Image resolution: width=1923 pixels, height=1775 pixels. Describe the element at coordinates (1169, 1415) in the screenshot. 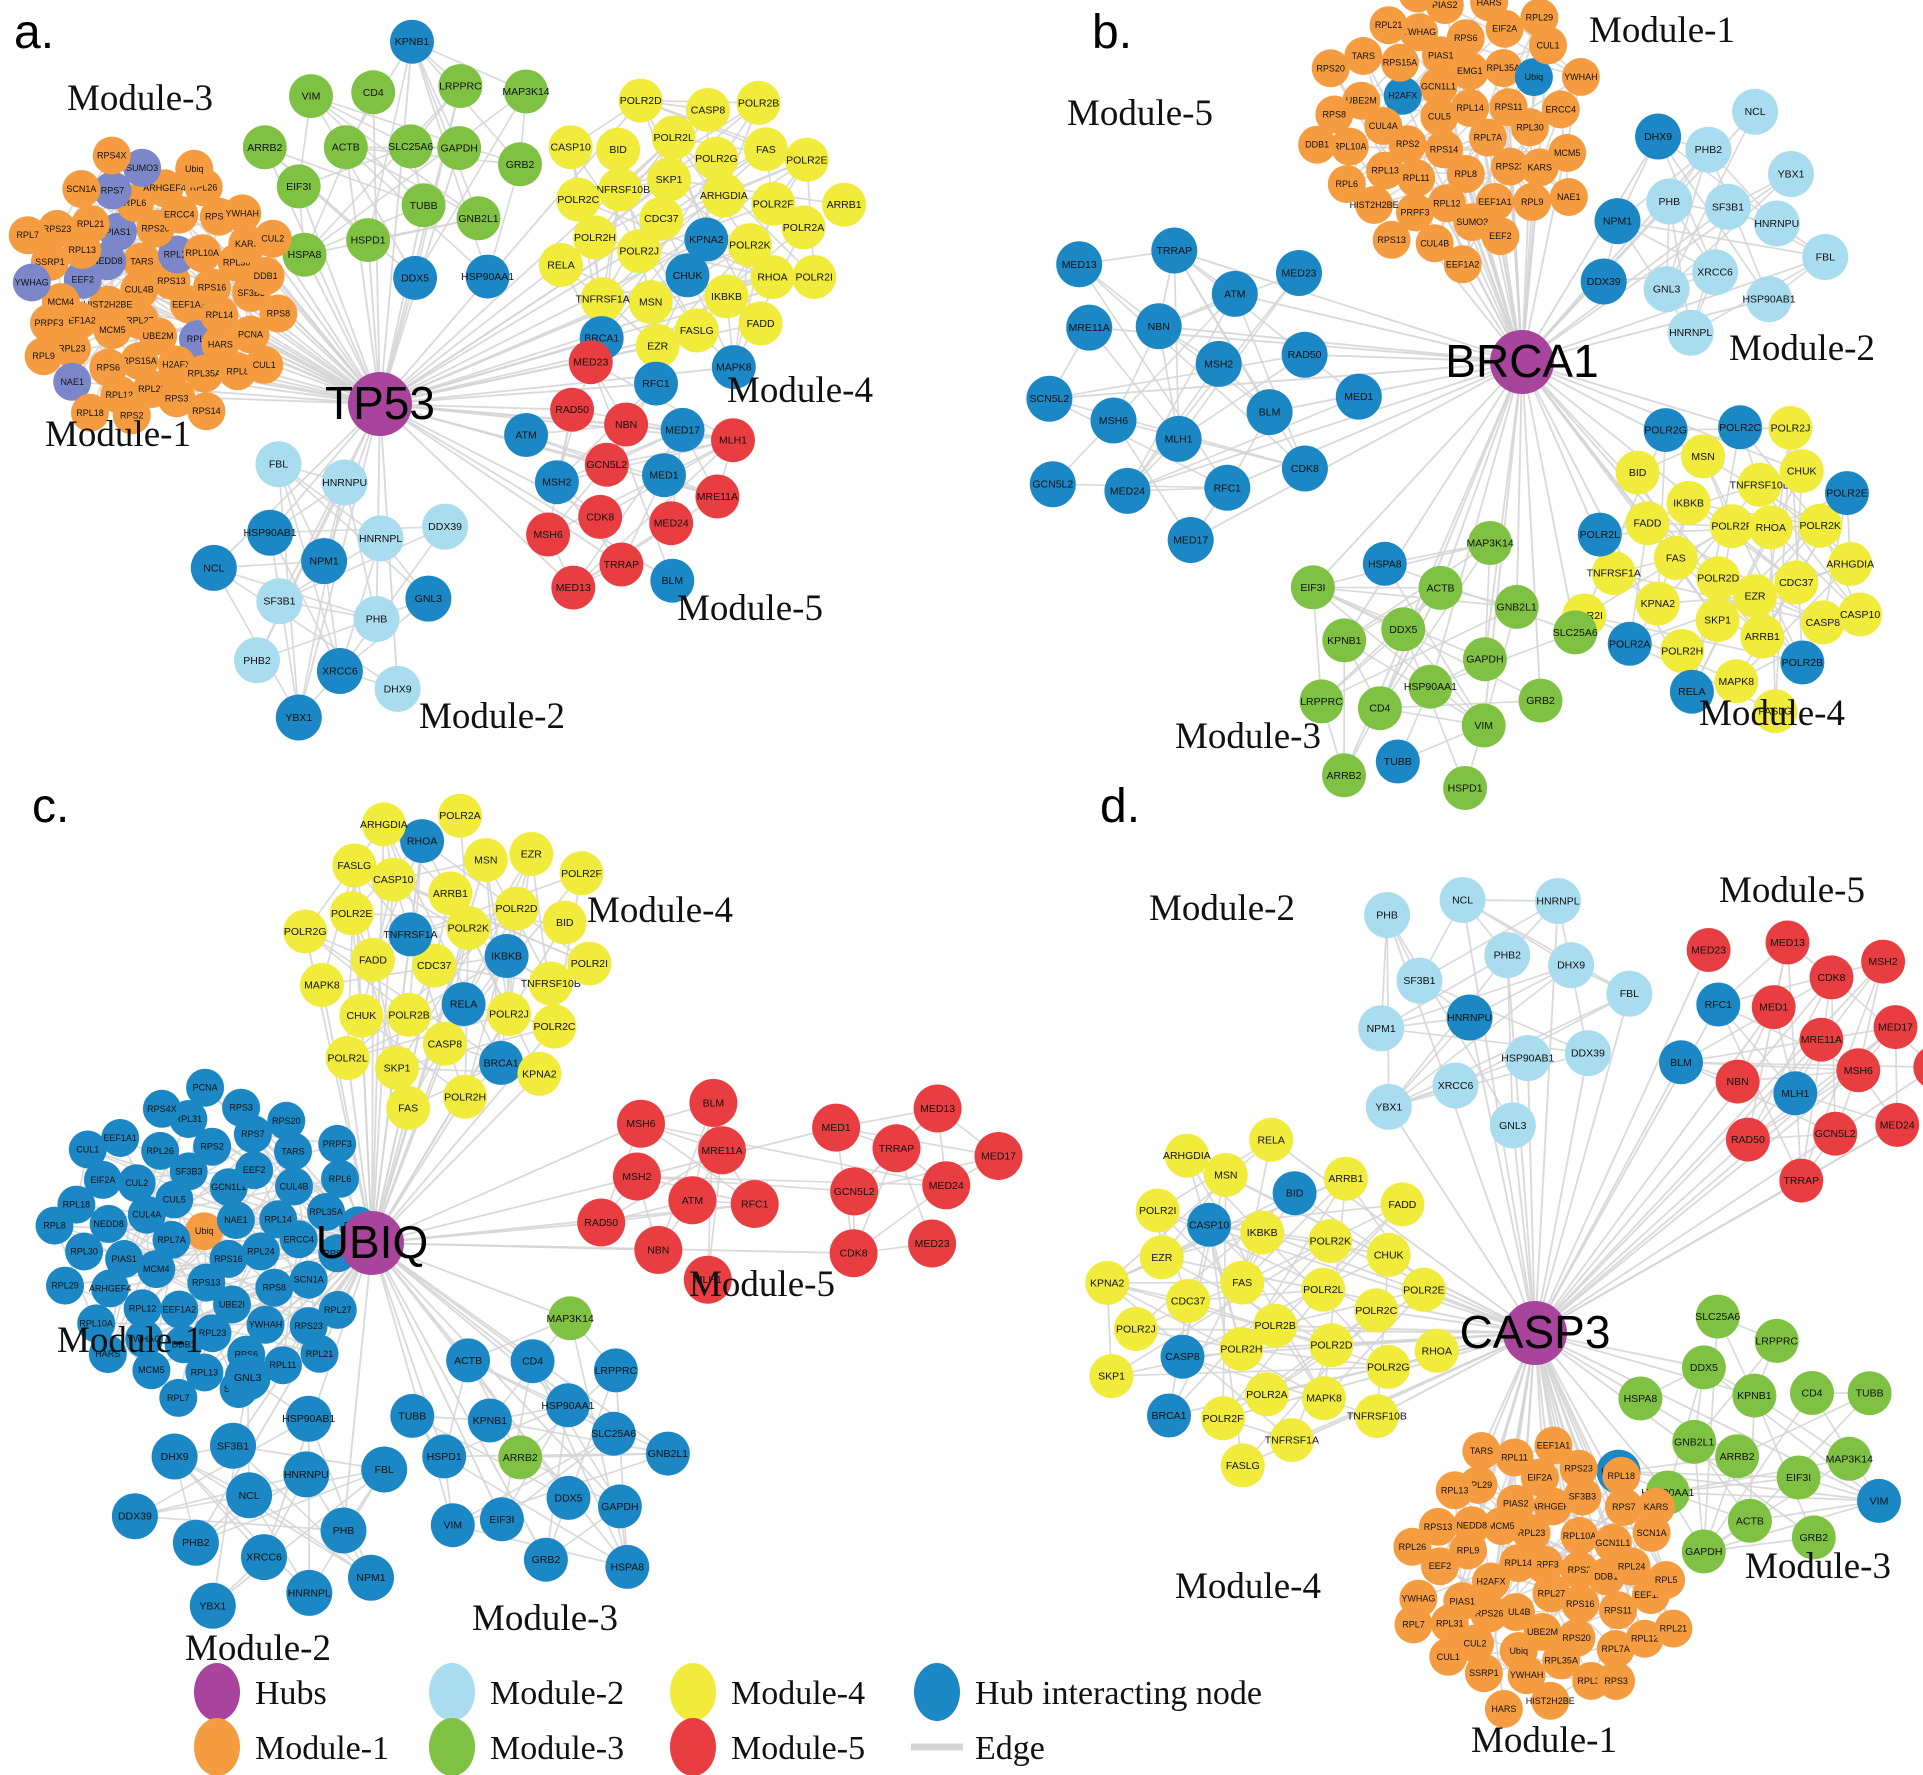

I see `node-brca1` at that location.